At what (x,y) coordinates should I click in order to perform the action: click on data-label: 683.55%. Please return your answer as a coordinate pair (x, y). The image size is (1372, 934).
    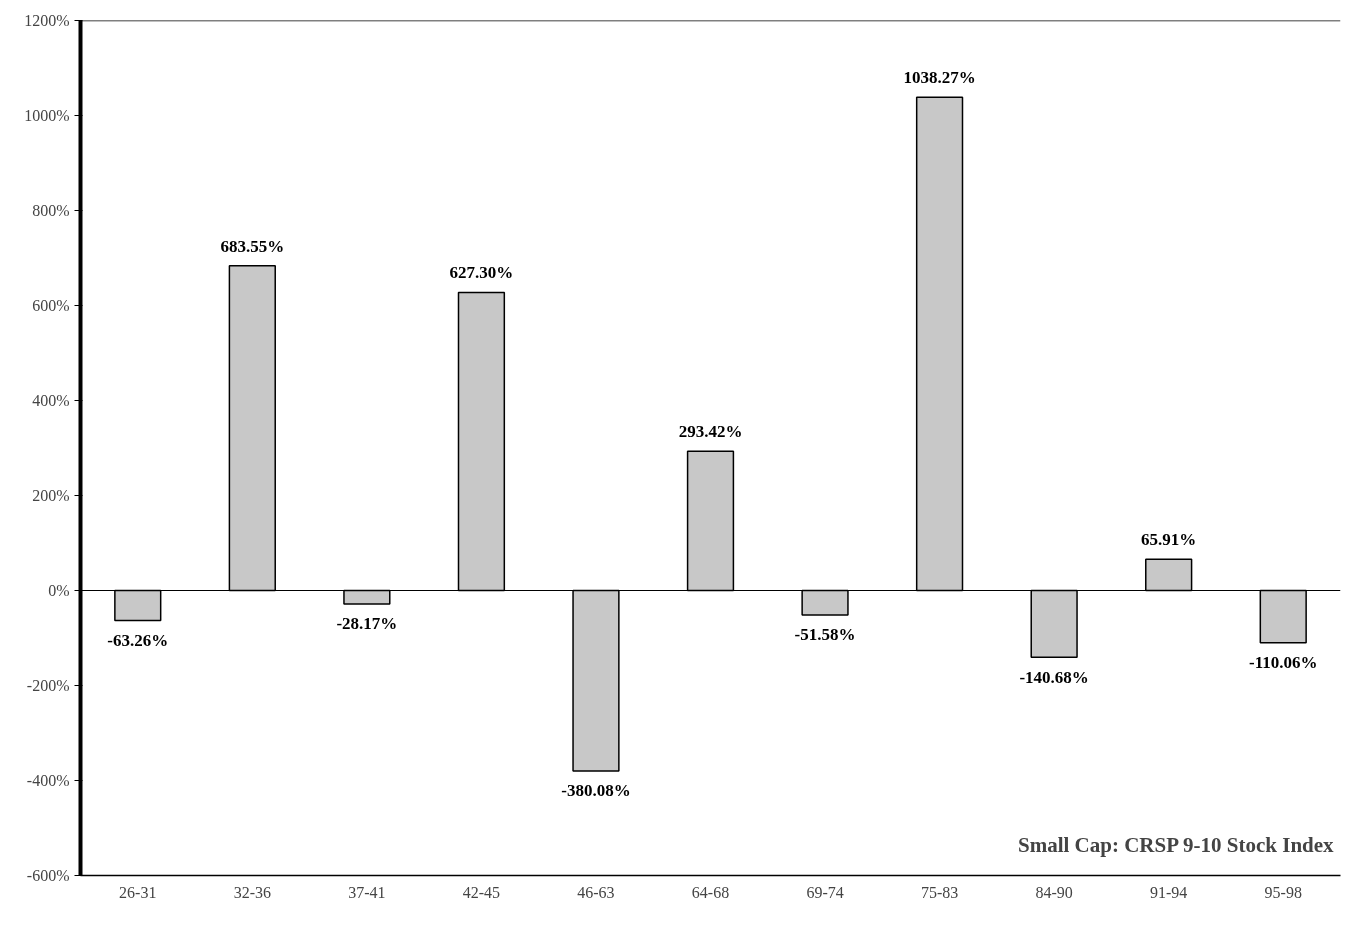
    Looking at the image, I should click on (252, 246).